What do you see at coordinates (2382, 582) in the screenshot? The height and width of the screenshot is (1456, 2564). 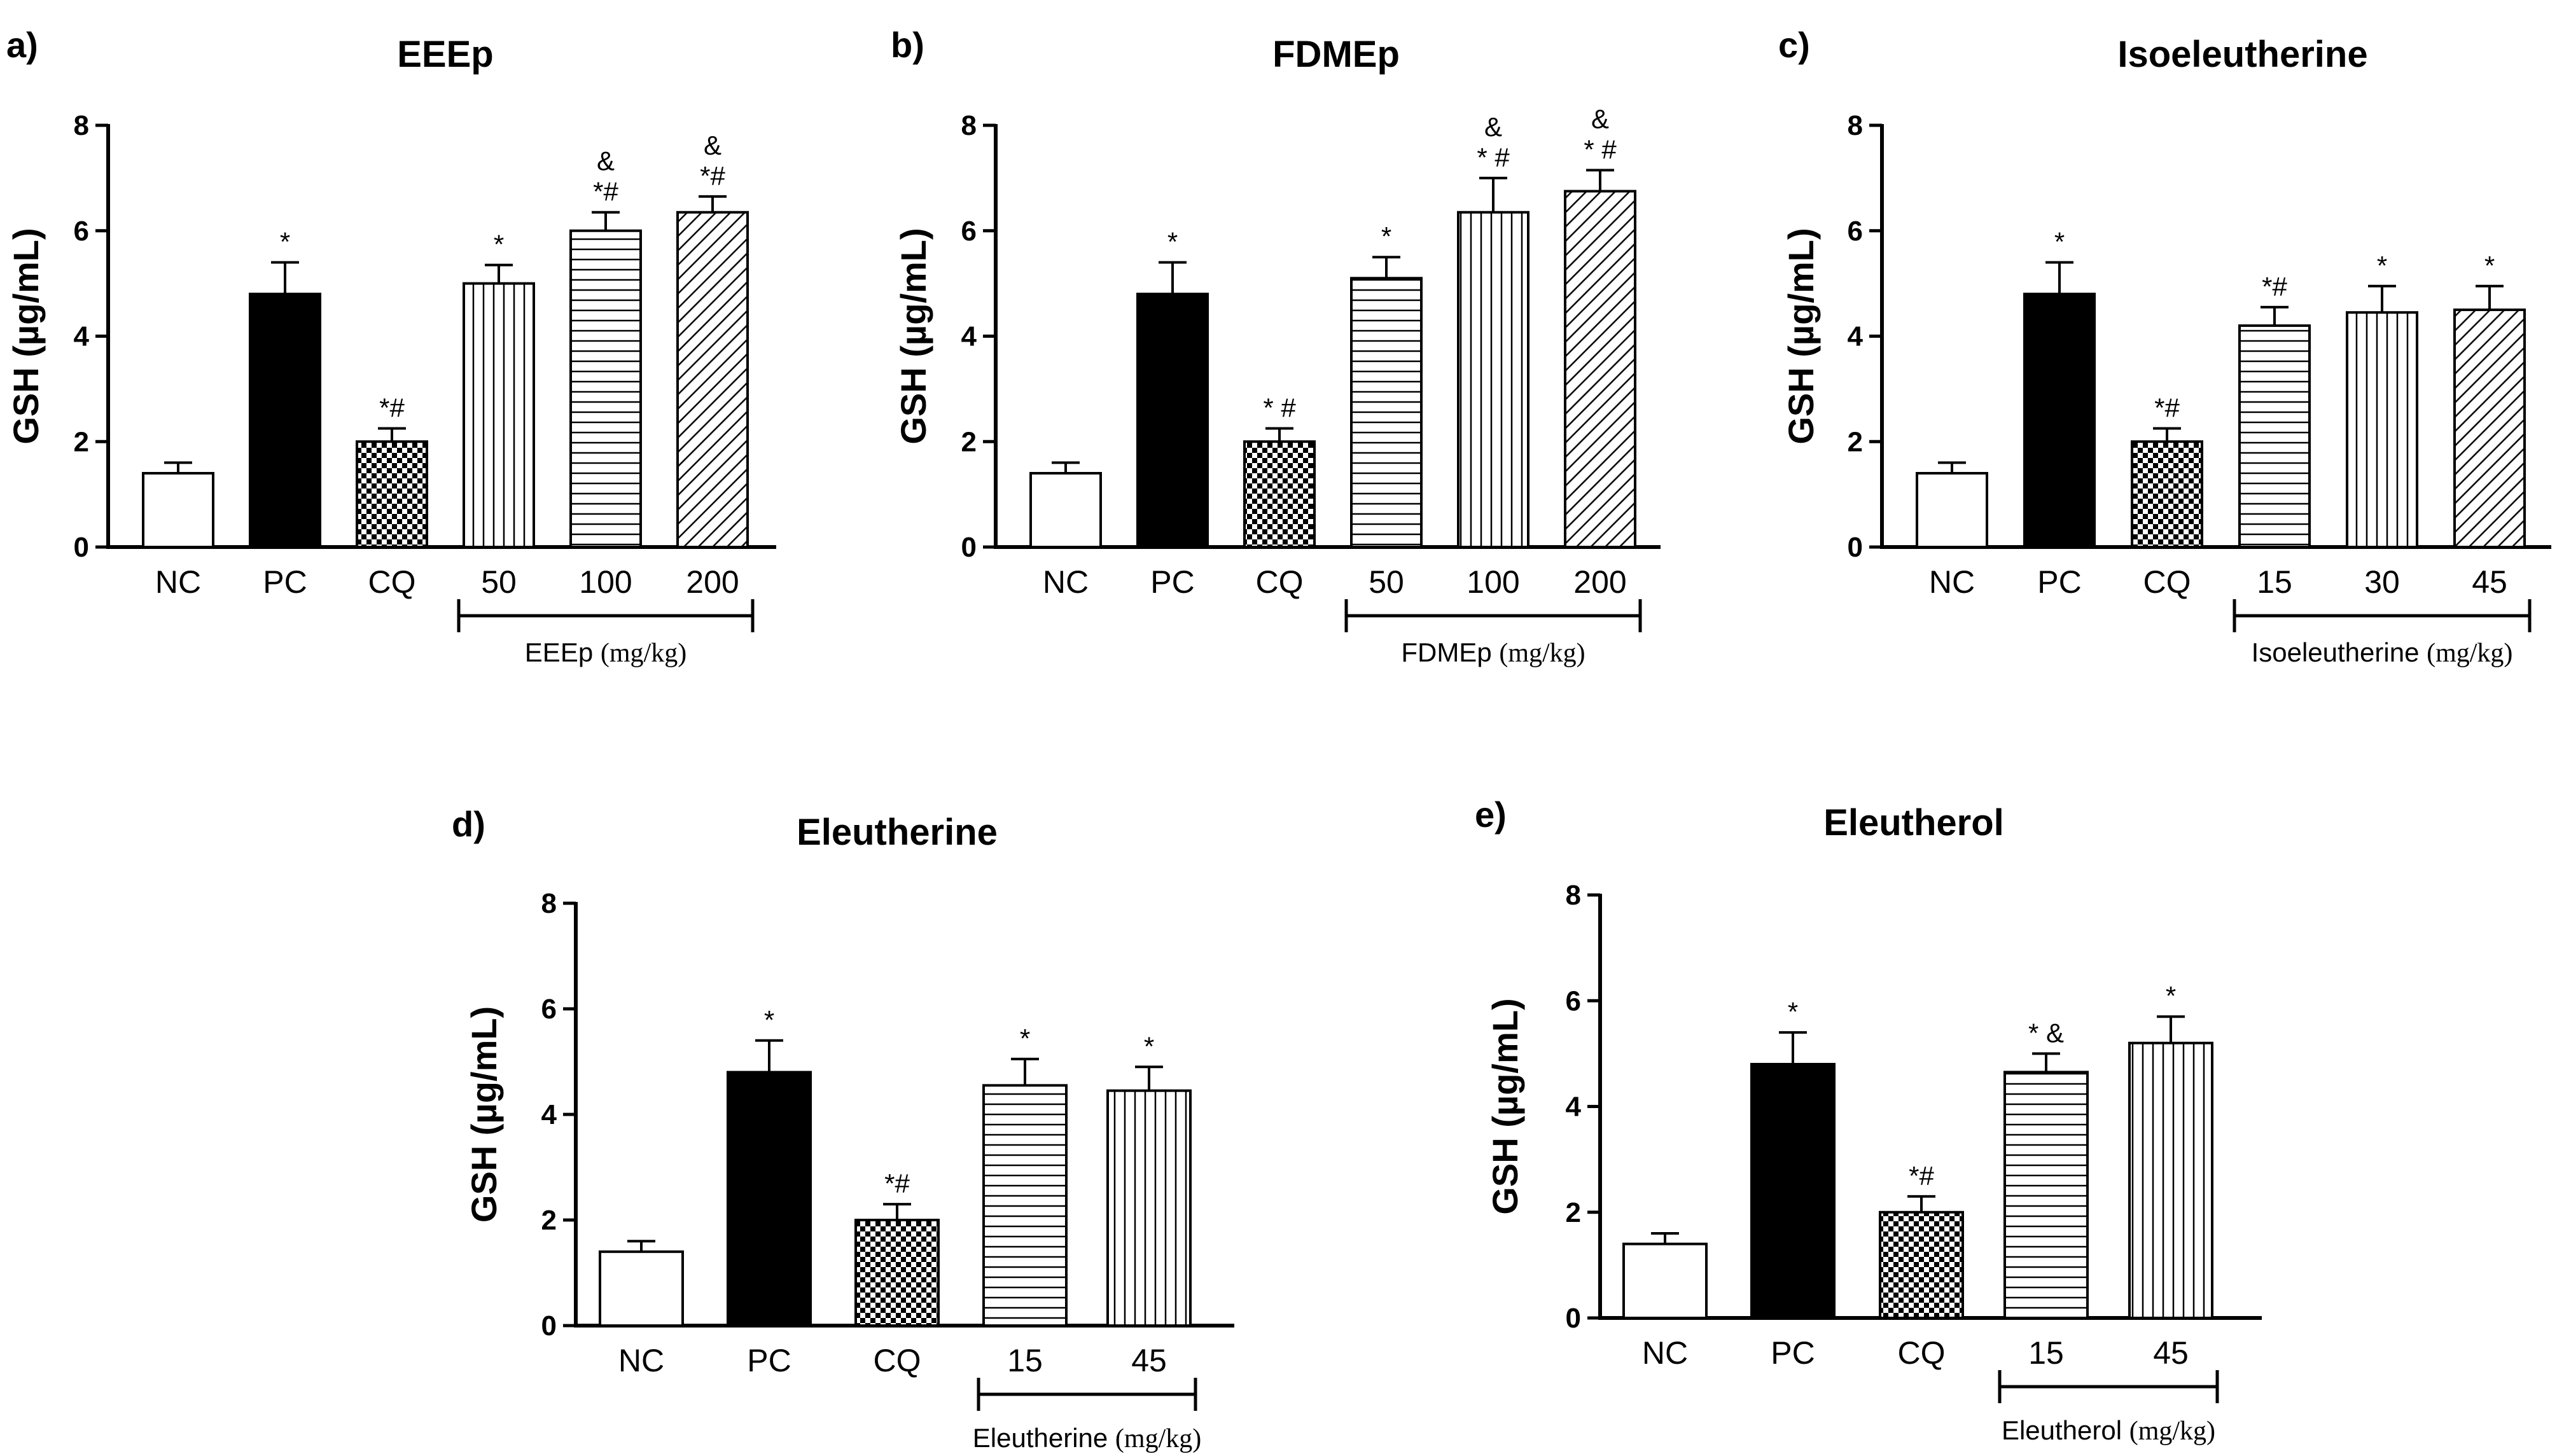 I see `x-tick-label: 30` at bounding box center [2382, 582].